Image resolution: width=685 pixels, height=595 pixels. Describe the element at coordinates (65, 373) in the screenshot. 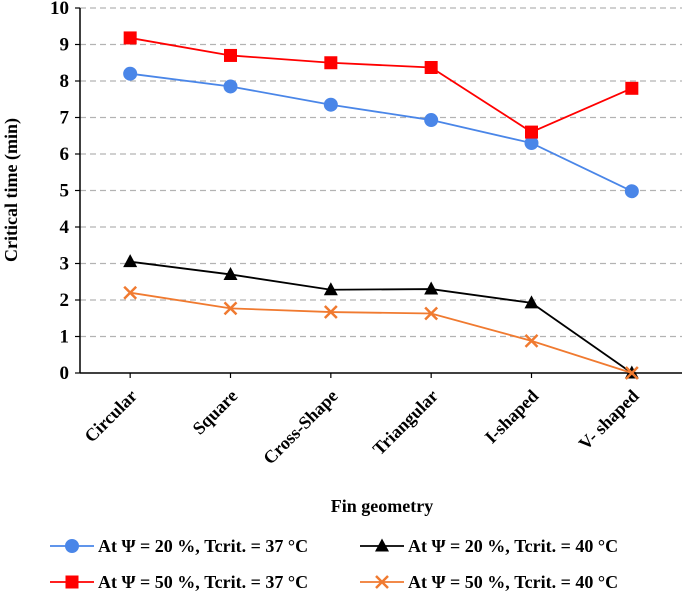

I see `y-tick-label: 0` at that location.